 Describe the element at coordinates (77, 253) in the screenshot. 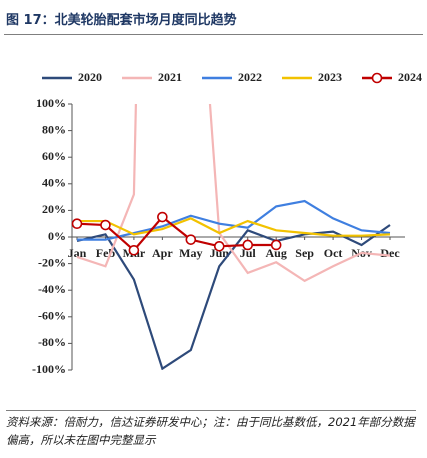

I see `x-tick-label: Jan` at that location.